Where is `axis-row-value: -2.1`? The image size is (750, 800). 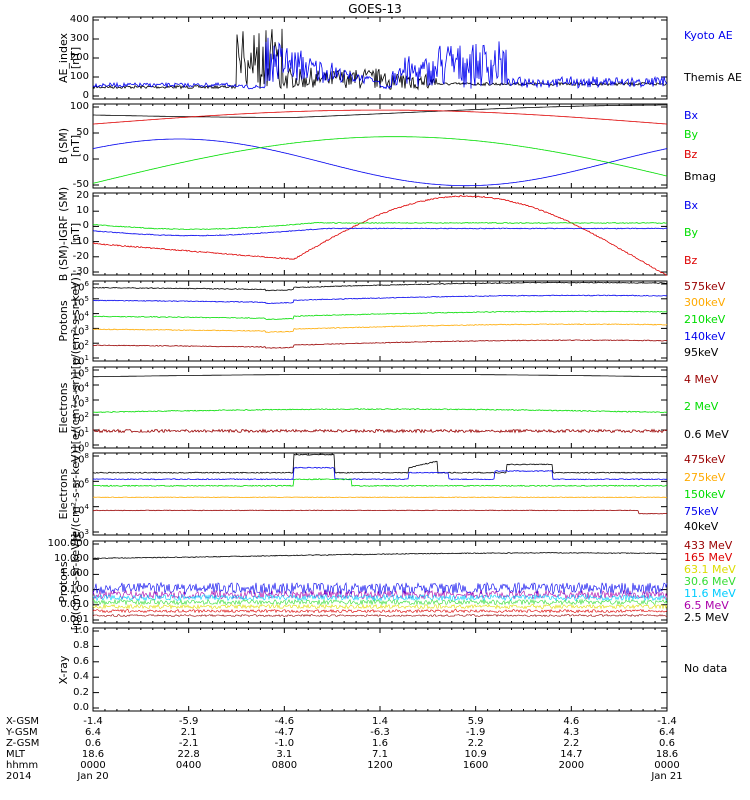
axis-row-value: -2.1 is located at coordinates (189, 744).